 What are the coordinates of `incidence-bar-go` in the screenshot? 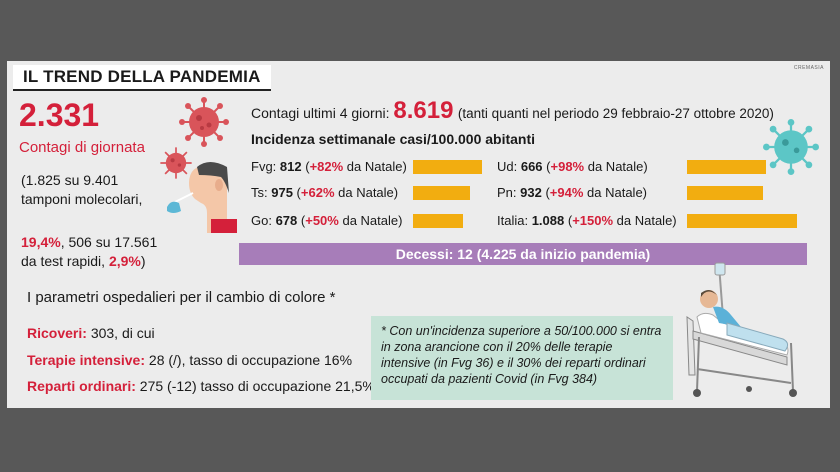 It's located at (438, 221).